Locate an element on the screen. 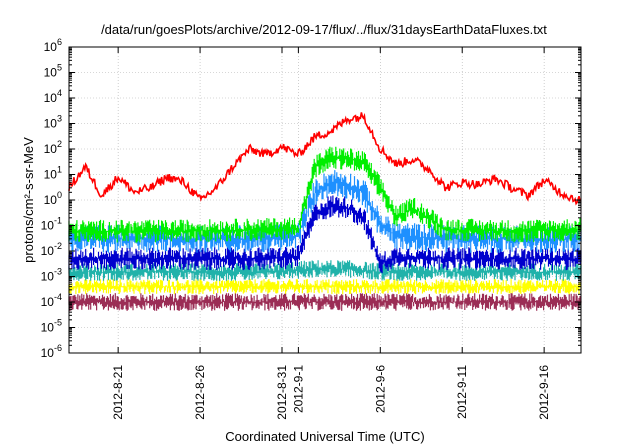 This screenshot has width=640, height=448. y-axis-label: protons/cm²-s-sr-MeV is located at coordinates (28, 200).